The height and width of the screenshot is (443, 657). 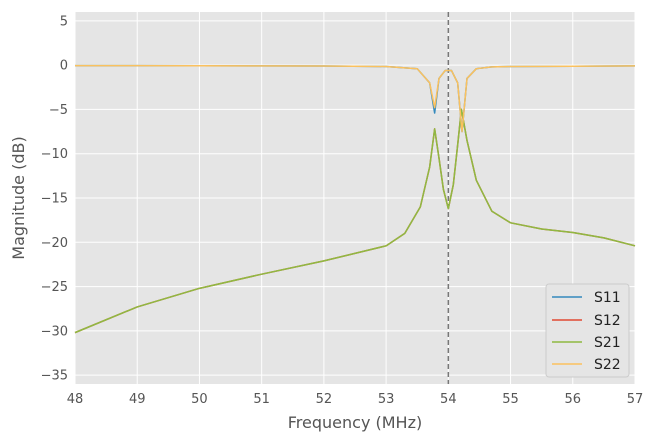 What do you see at coordinates (137, 399) in the screenshot?
I see `x-tick-label: 49` at bounding box center [137, 399].